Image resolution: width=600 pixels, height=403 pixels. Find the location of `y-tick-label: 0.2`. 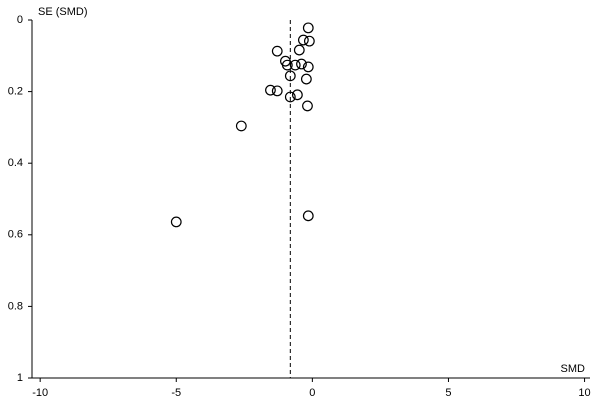

y-tick-label: 0.2 is located at coordinates (15, 92).